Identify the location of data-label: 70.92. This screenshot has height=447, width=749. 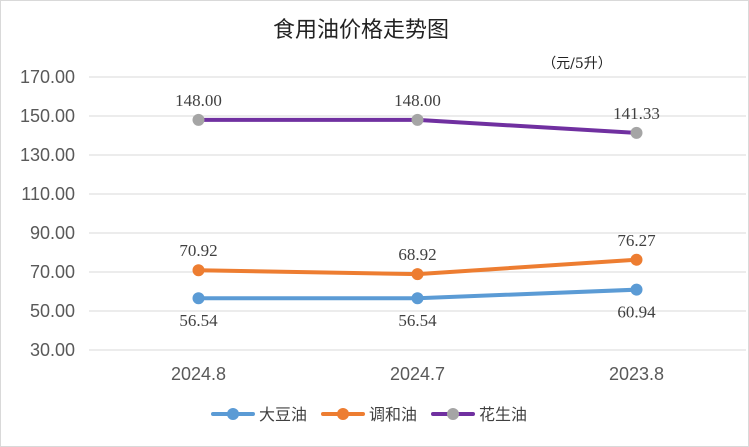
(198, 250).